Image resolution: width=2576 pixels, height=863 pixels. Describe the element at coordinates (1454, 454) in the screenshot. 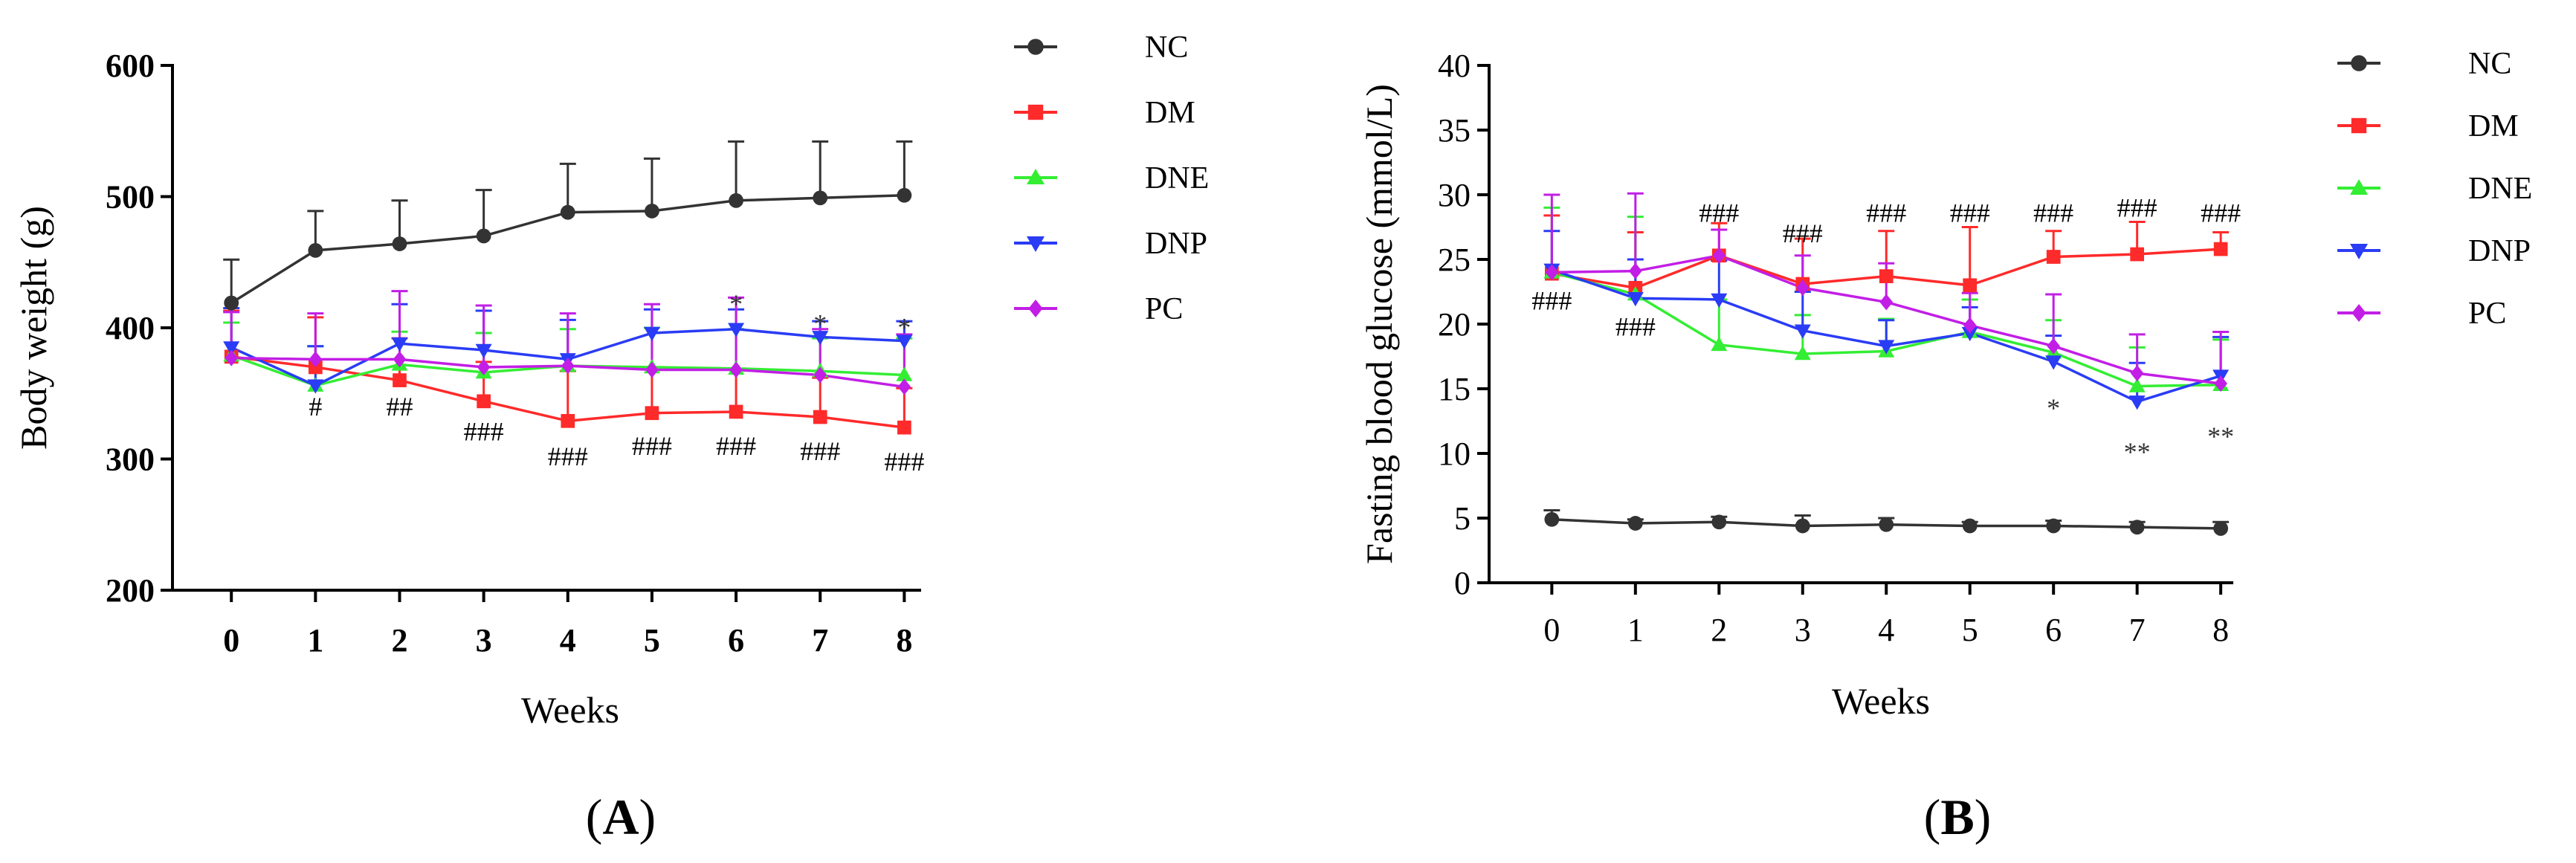

I see `y-tick-label: 10` at that location.